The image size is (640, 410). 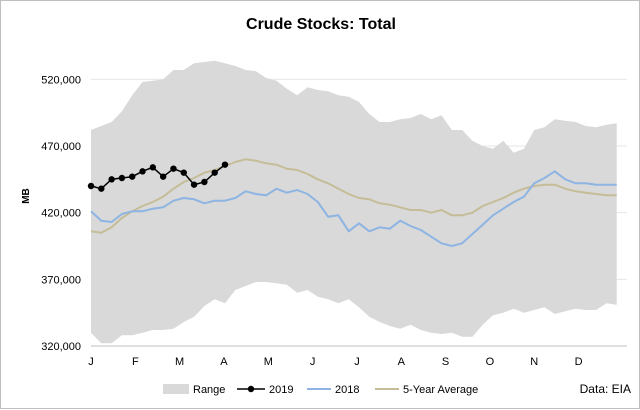 What do you see at coordinates (135, 362) in the screenshot?
I see `x-tick-label: F` at bounding box center [135, 362].